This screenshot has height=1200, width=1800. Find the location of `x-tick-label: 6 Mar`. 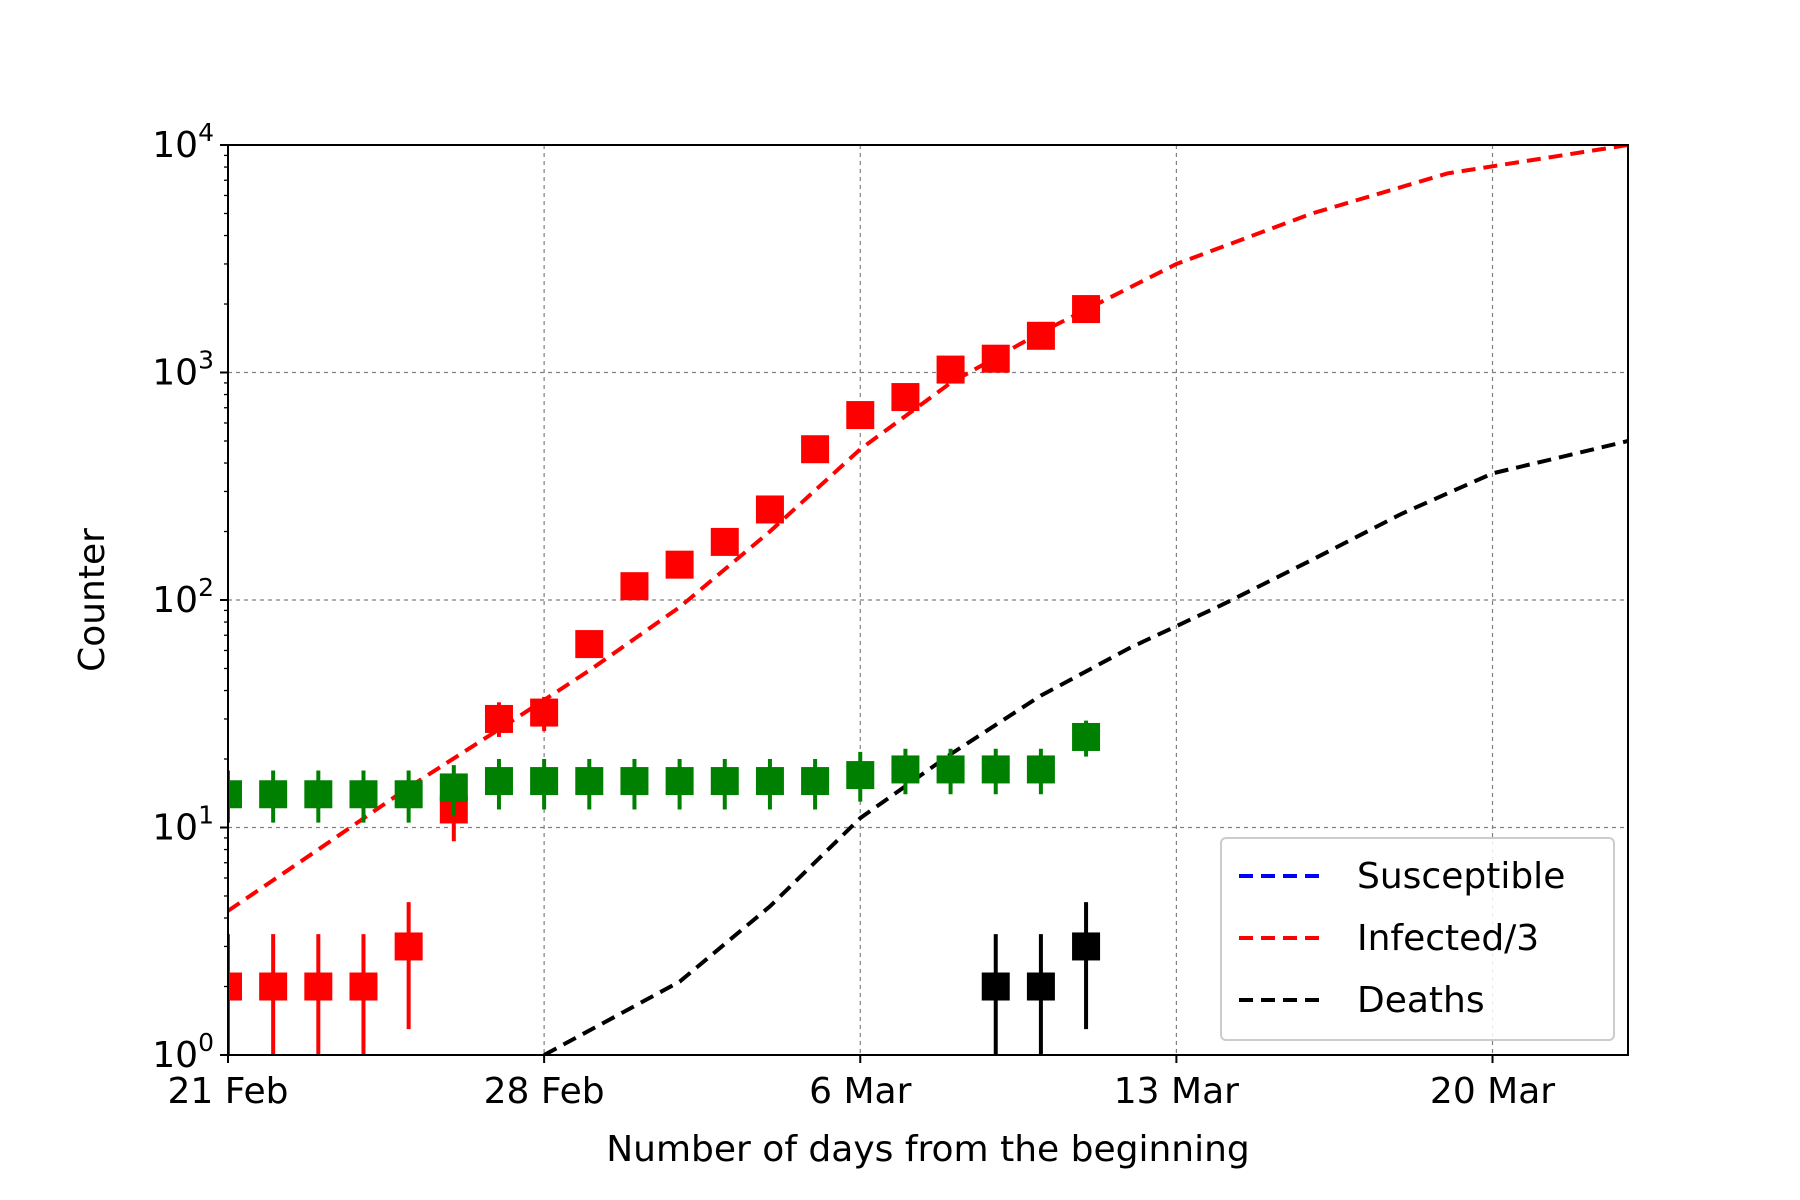

x-tick-label: 6 Mar is located at coordinates (860, 1091).